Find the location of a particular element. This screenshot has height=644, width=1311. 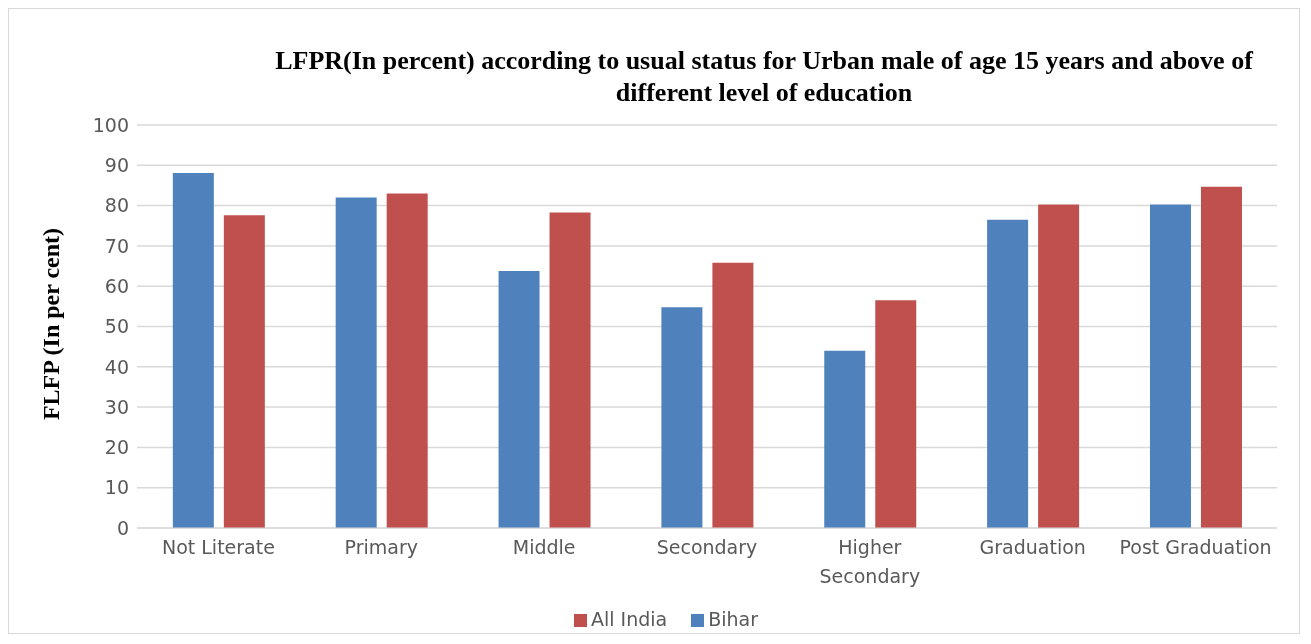

x-tick-label: Primary is located at coordinates (381, 547).